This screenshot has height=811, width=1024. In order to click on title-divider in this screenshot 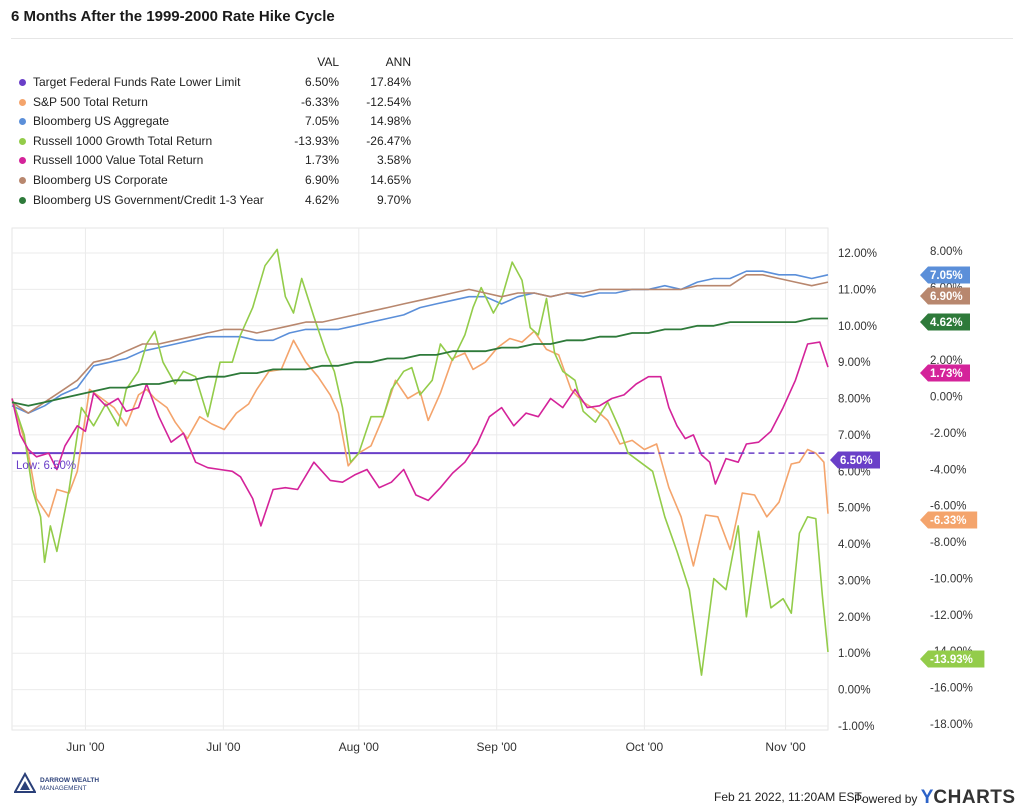, I will do `click(512, 38)`.